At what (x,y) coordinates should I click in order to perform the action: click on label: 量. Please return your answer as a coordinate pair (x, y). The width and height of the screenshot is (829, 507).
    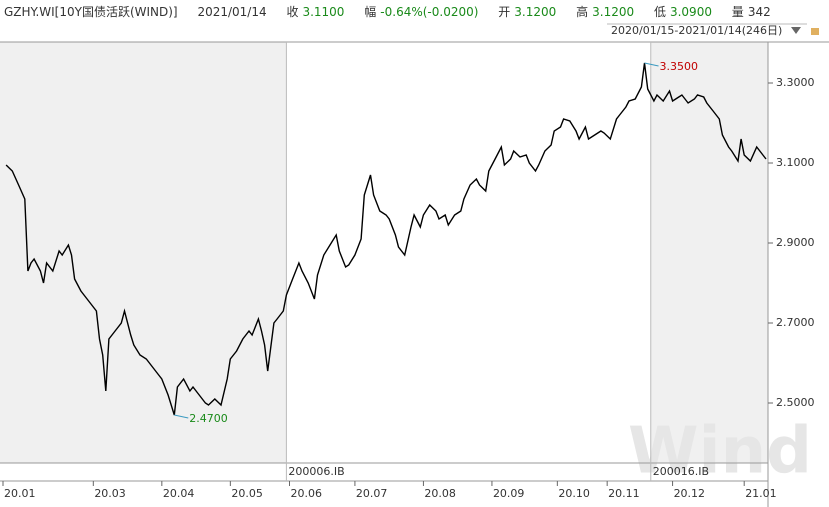
    Looking at the image, I should click on (737, 12).